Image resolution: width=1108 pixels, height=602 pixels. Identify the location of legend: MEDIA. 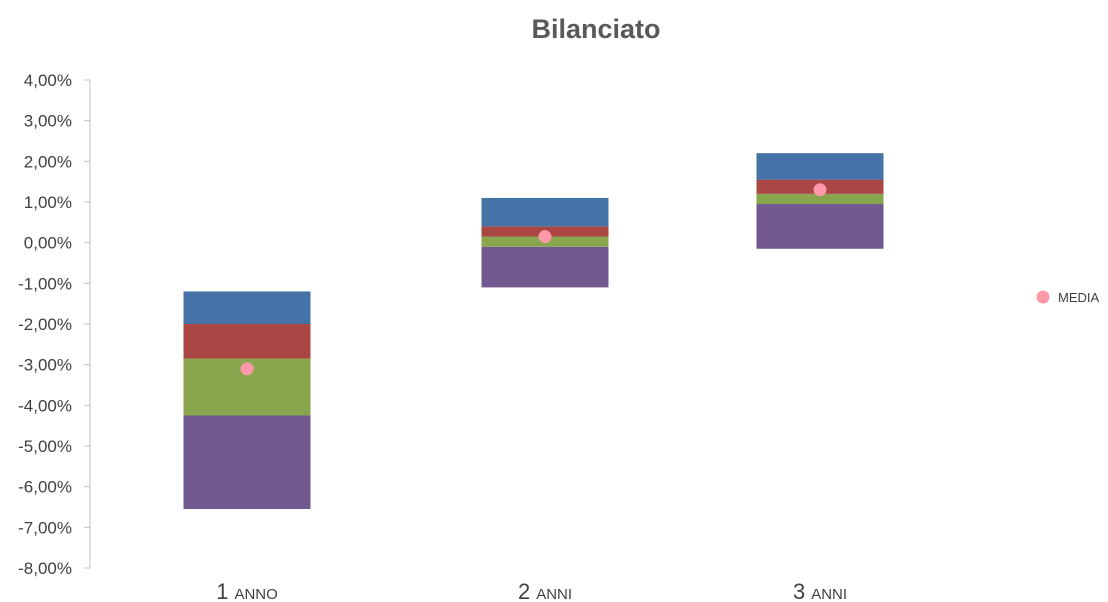
(1068, 297).